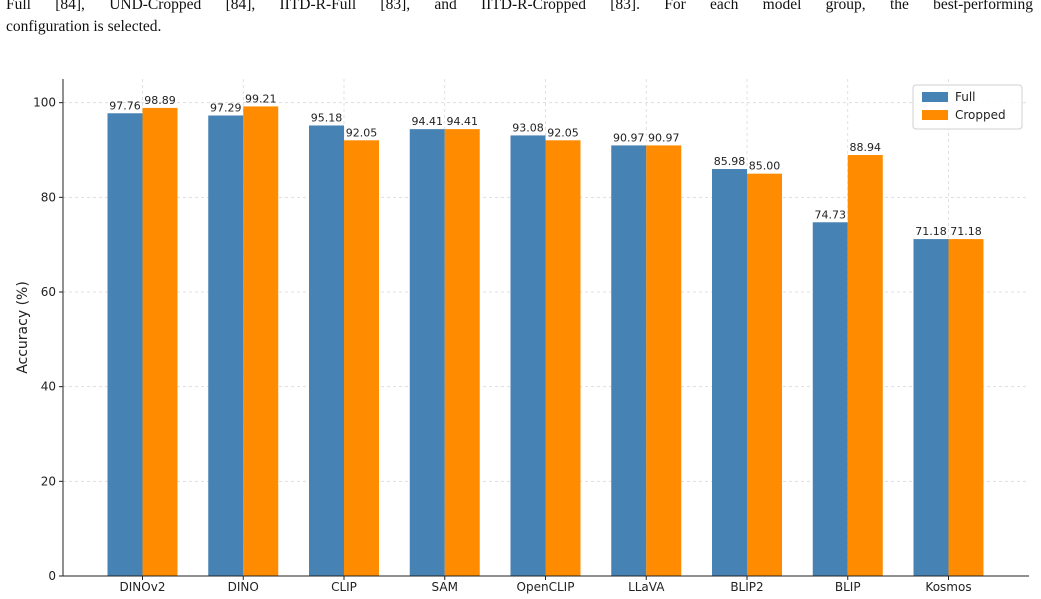 This screenshot has width=1041, height=599. Describe the element at coordinates (226, 345) in the screenshot. I see `bar-full-dino` at that location.